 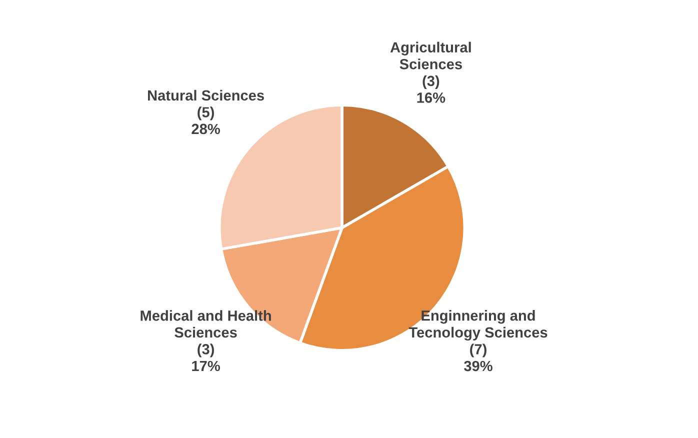 I want to click on slice-label: Agricultural Sciences, so click(x=430, y=56).